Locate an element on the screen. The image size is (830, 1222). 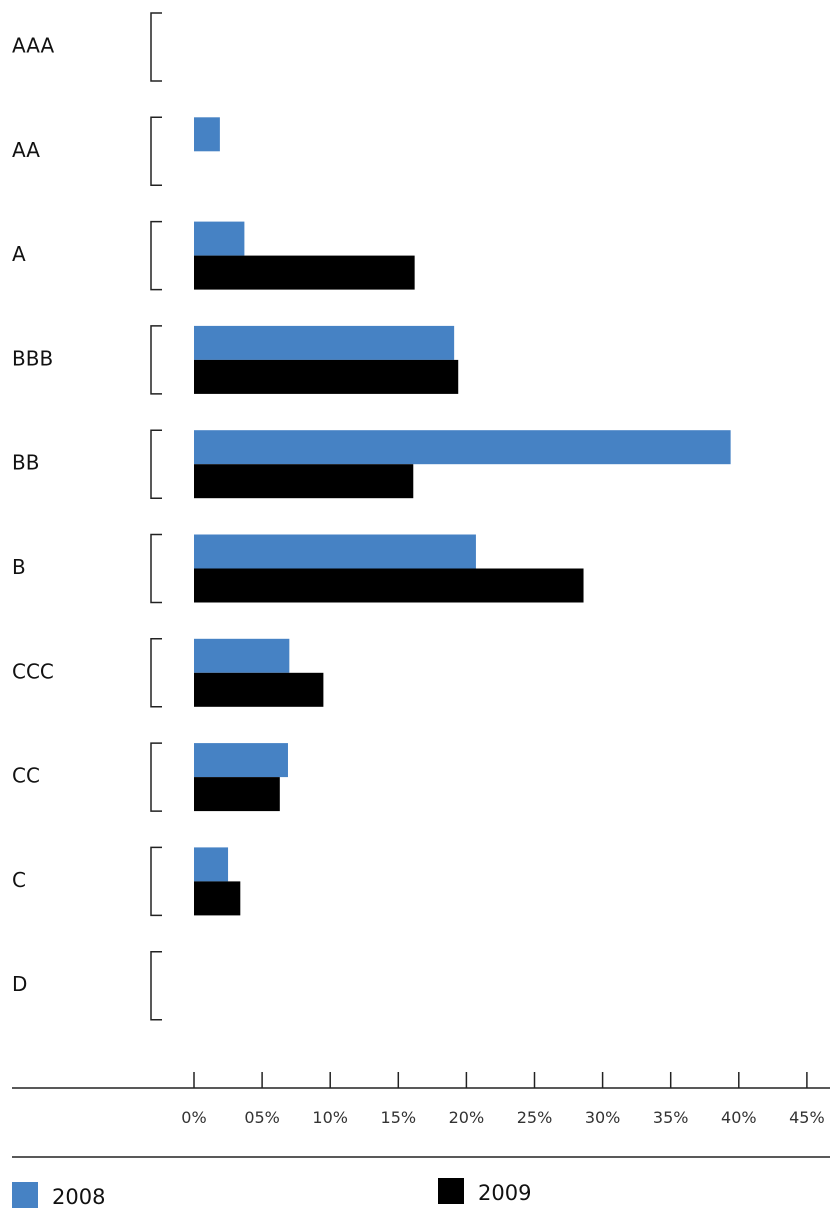
category-label-c: C is located at coordinates (19, 880).